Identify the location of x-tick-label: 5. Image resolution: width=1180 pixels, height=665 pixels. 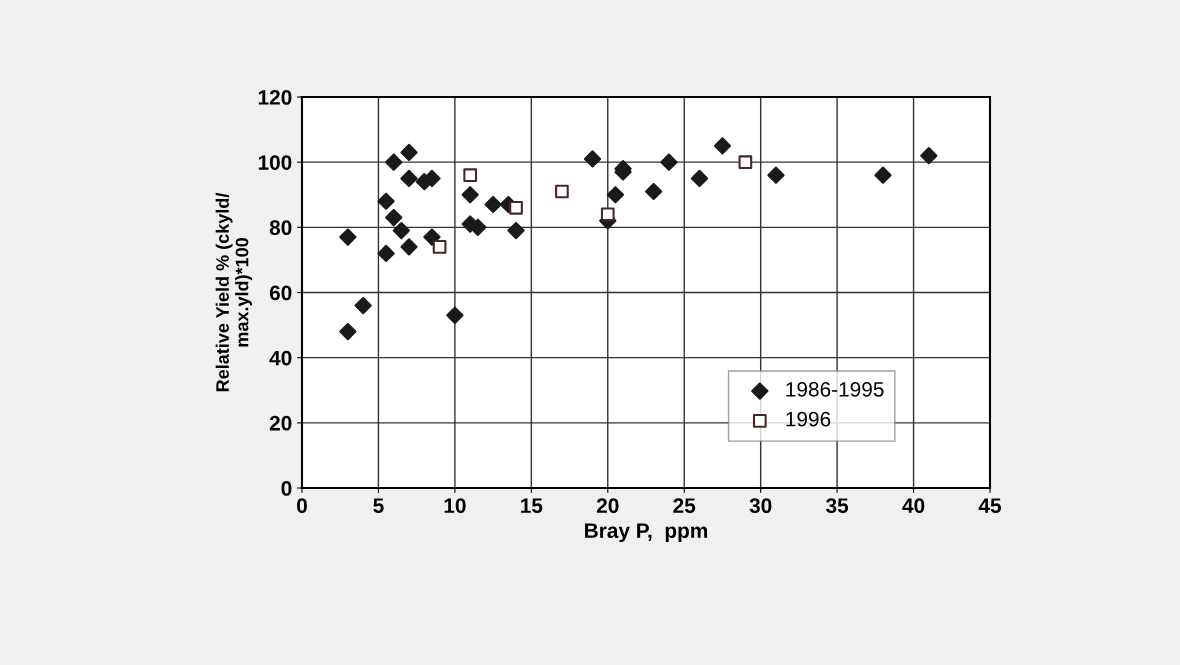
(378, 506).